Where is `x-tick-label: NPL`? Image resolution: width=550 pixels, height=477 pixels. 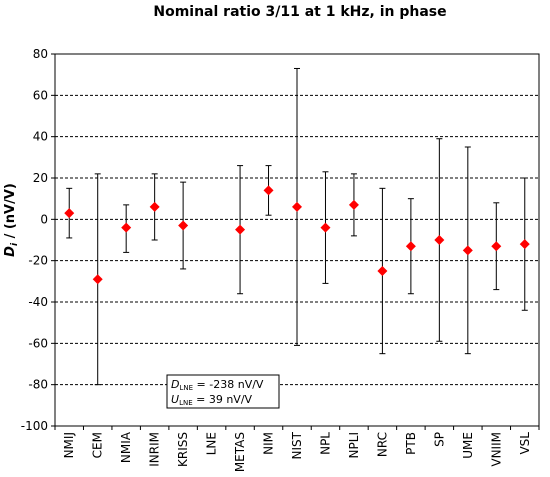
x-tick-label: NPL is located at coordinates (325, 443).